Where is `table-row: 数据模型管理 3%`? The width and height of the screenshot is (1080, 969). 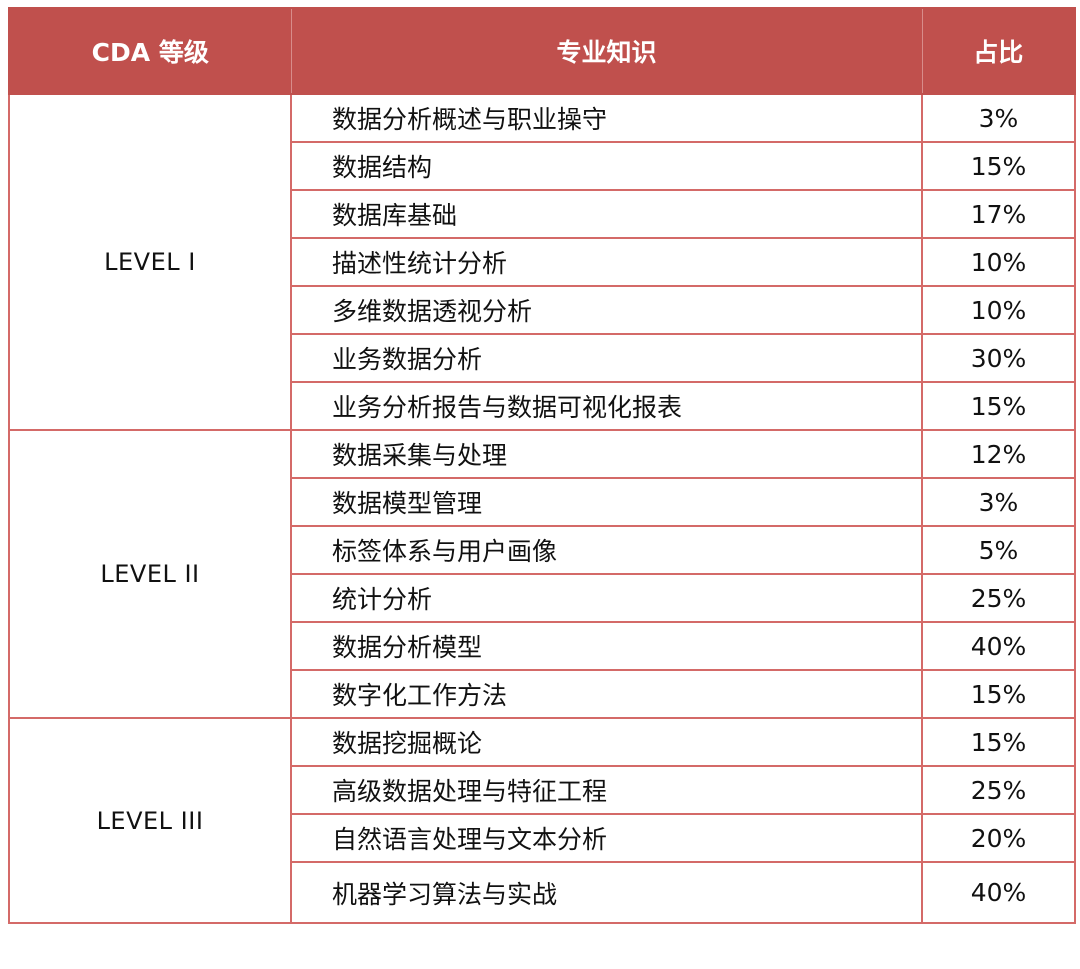 table-row: 数据模型管理 3% is located at coordinates (542, 502).